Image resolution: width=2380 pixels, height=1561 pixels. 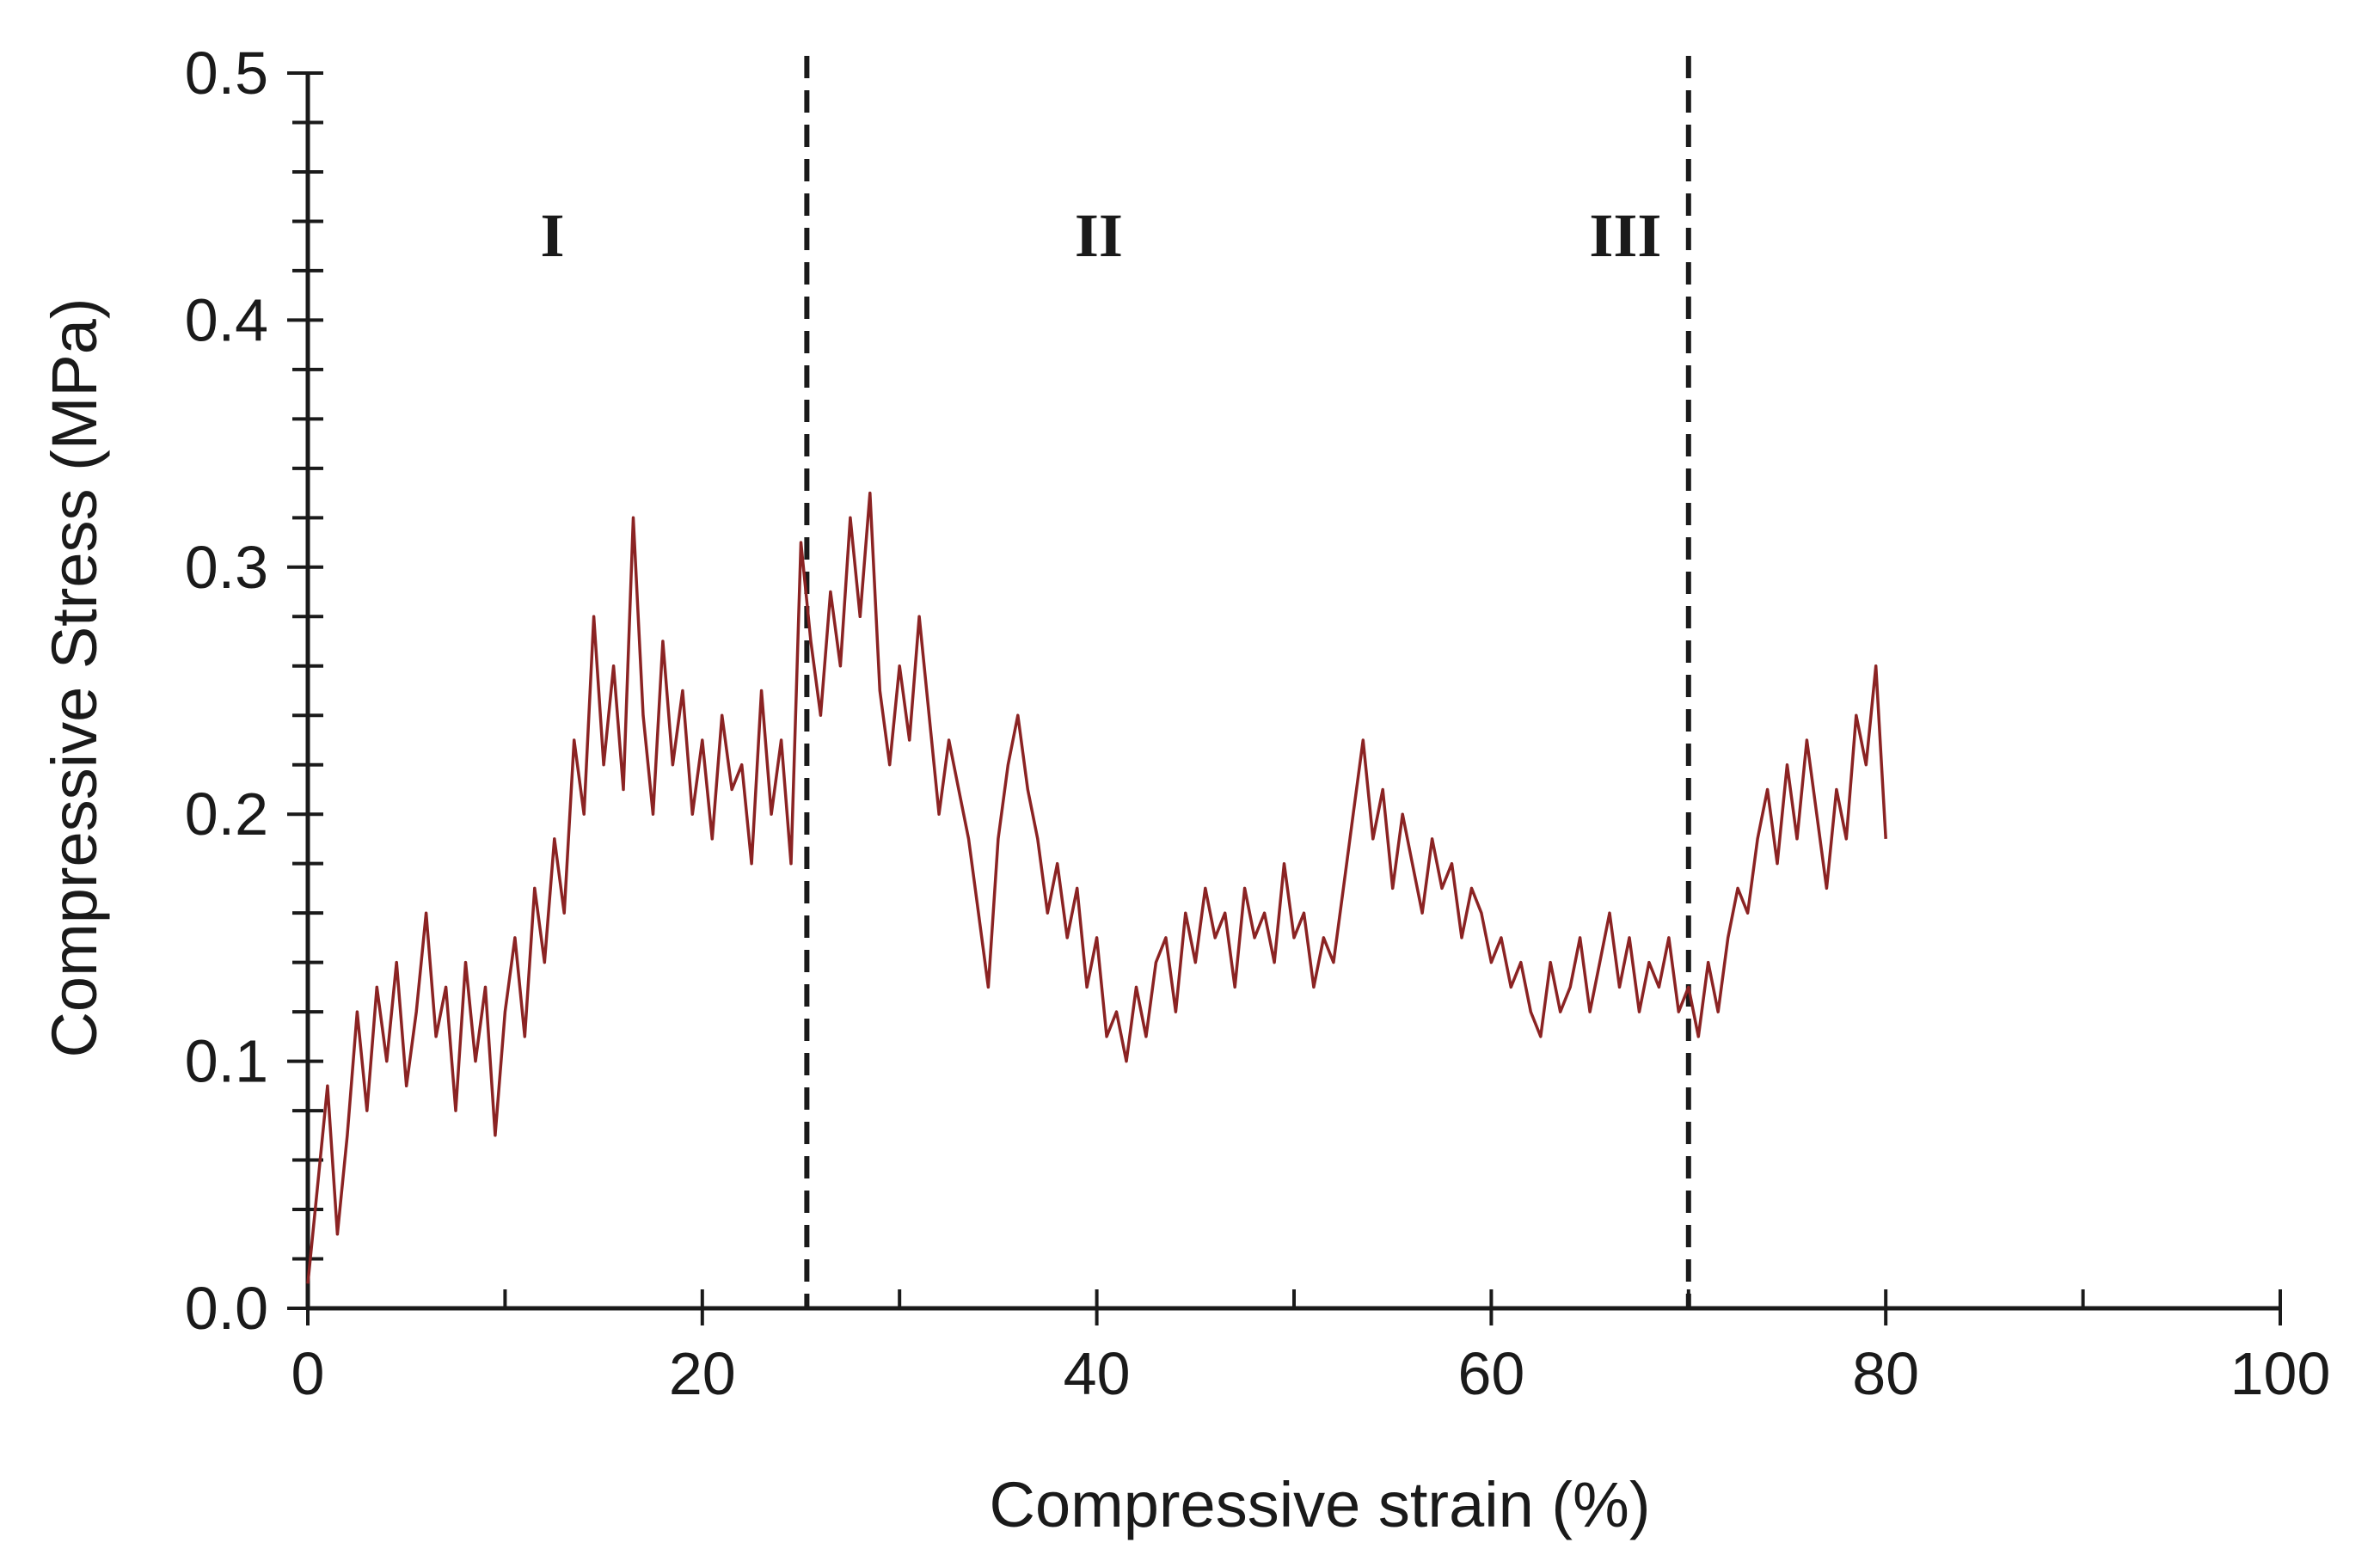 What do you see at coordinates (226, 319) in the screenshot?
I see `y-tick-label: 0.4` at bounding box center [226, 319].